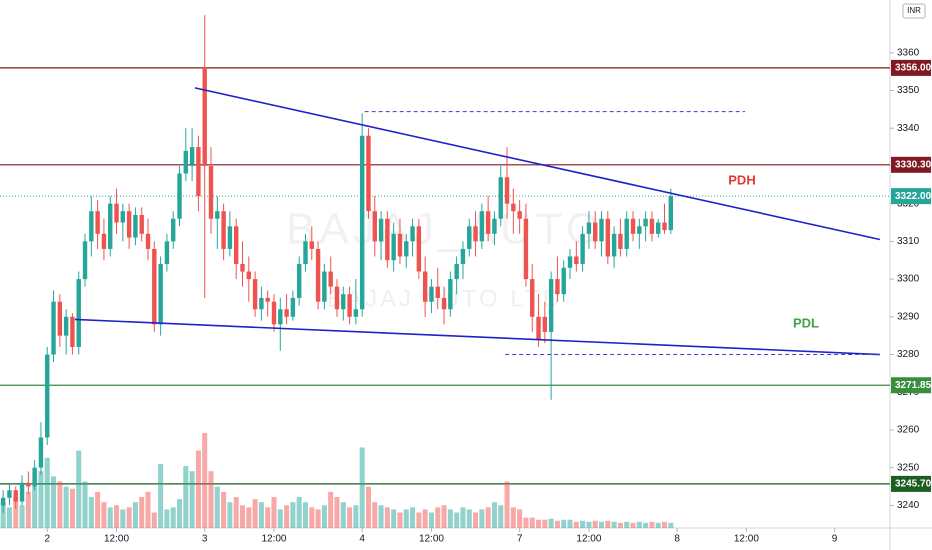  I want to click on currency-box, so click(914, 11).